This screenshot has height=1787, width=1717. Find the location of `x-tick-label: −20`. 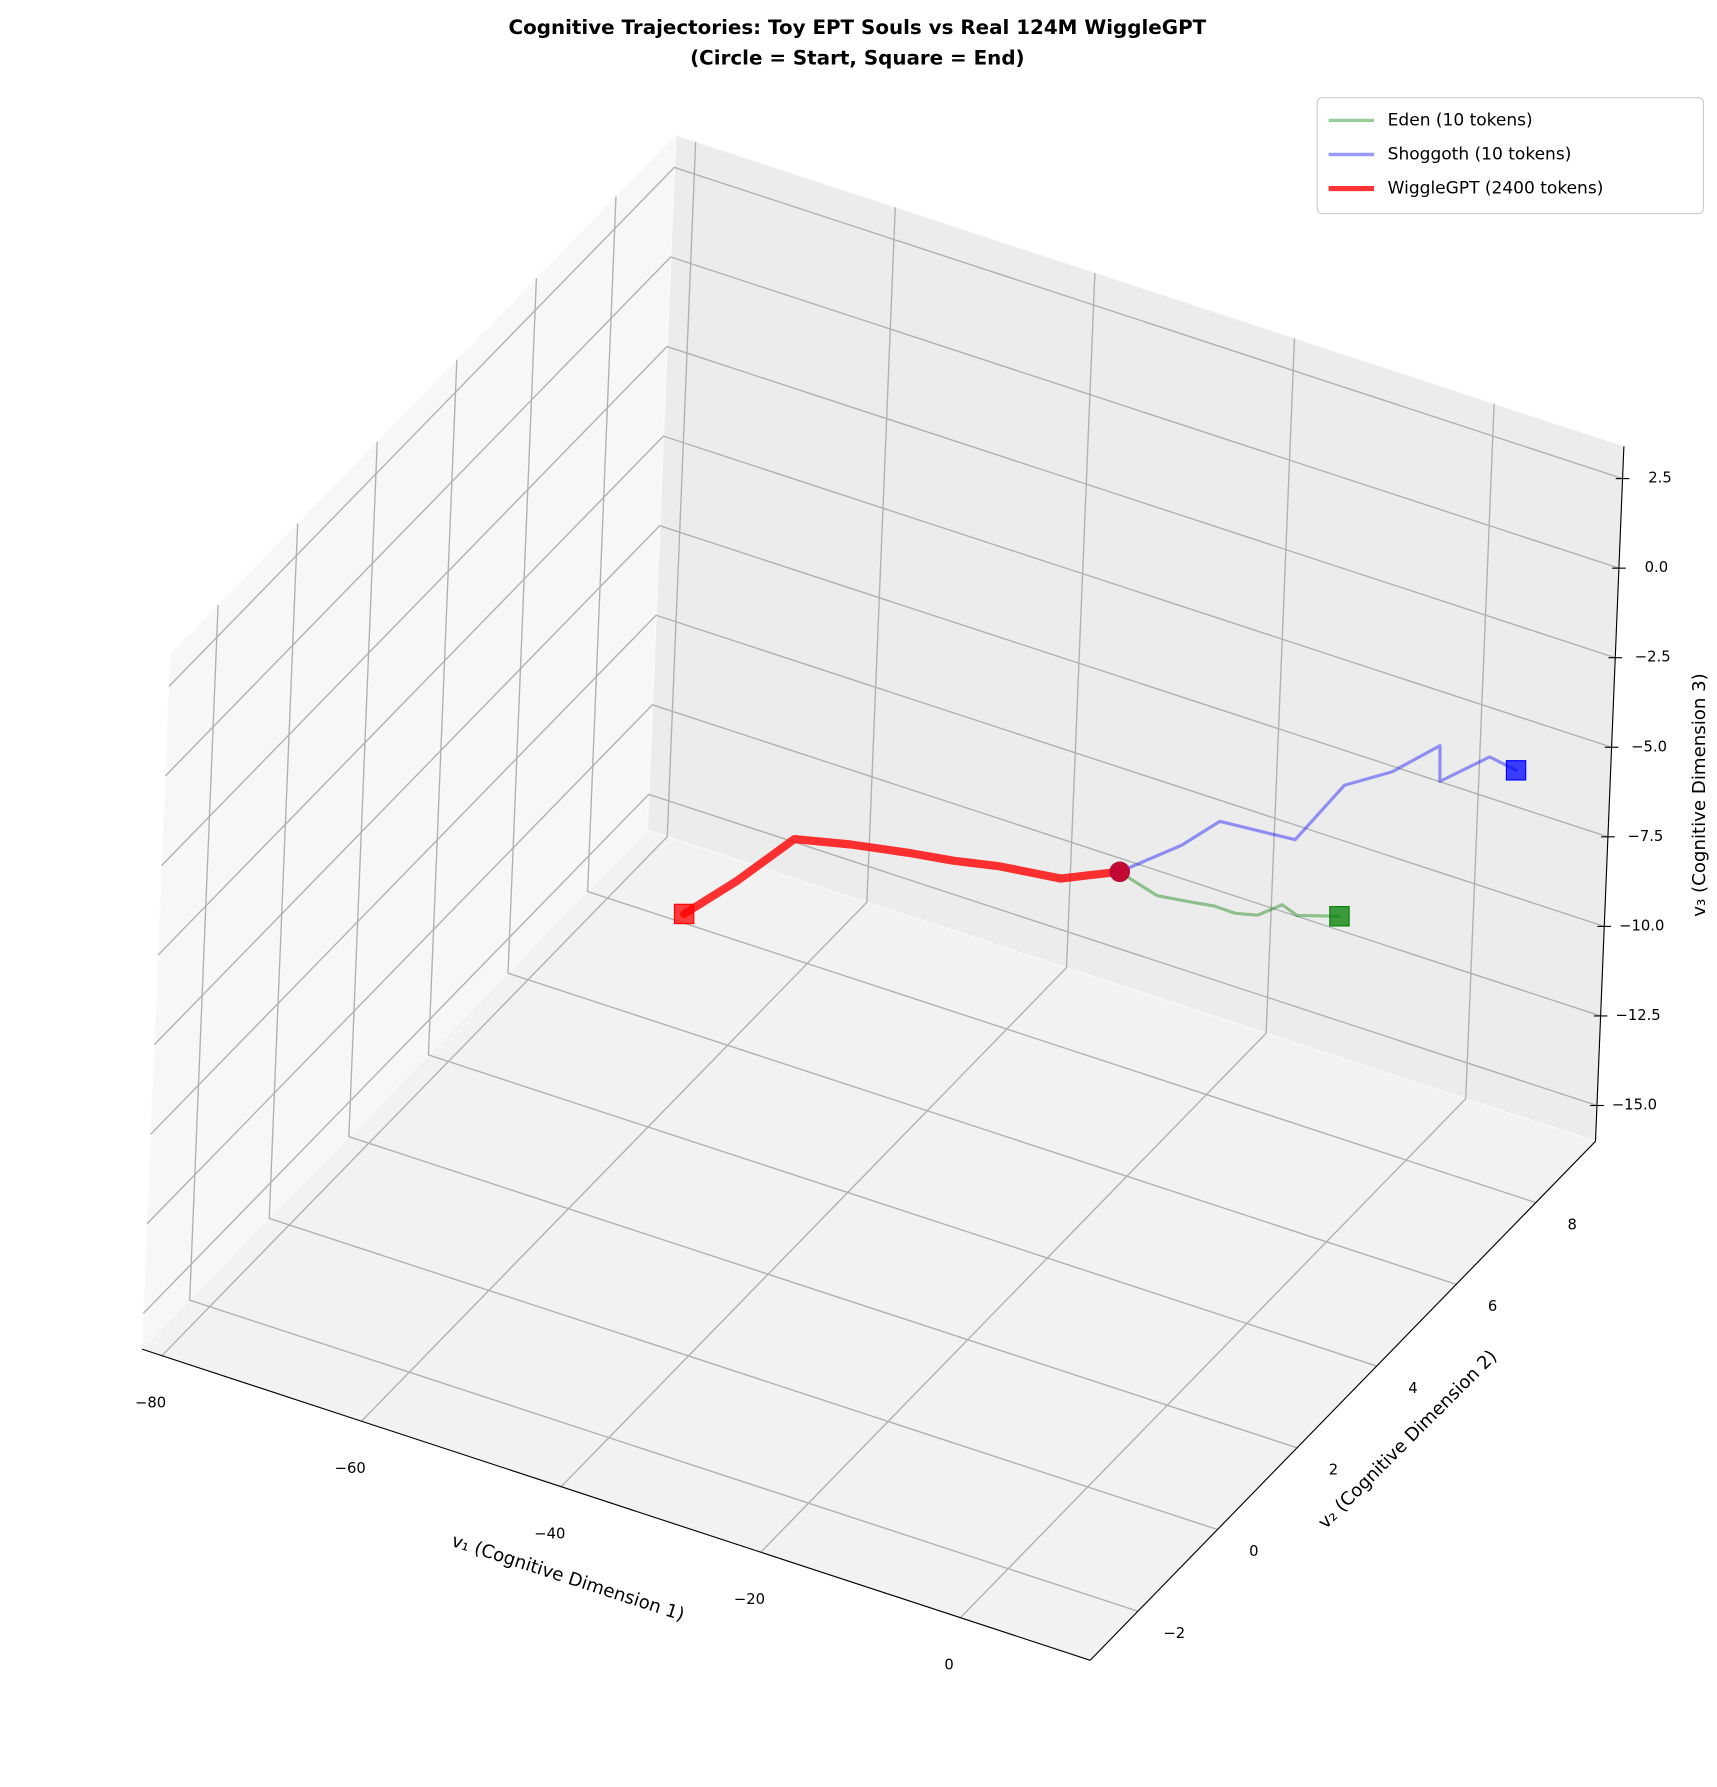

x-tick-label: −20 is located at coordinates (749, 1599).